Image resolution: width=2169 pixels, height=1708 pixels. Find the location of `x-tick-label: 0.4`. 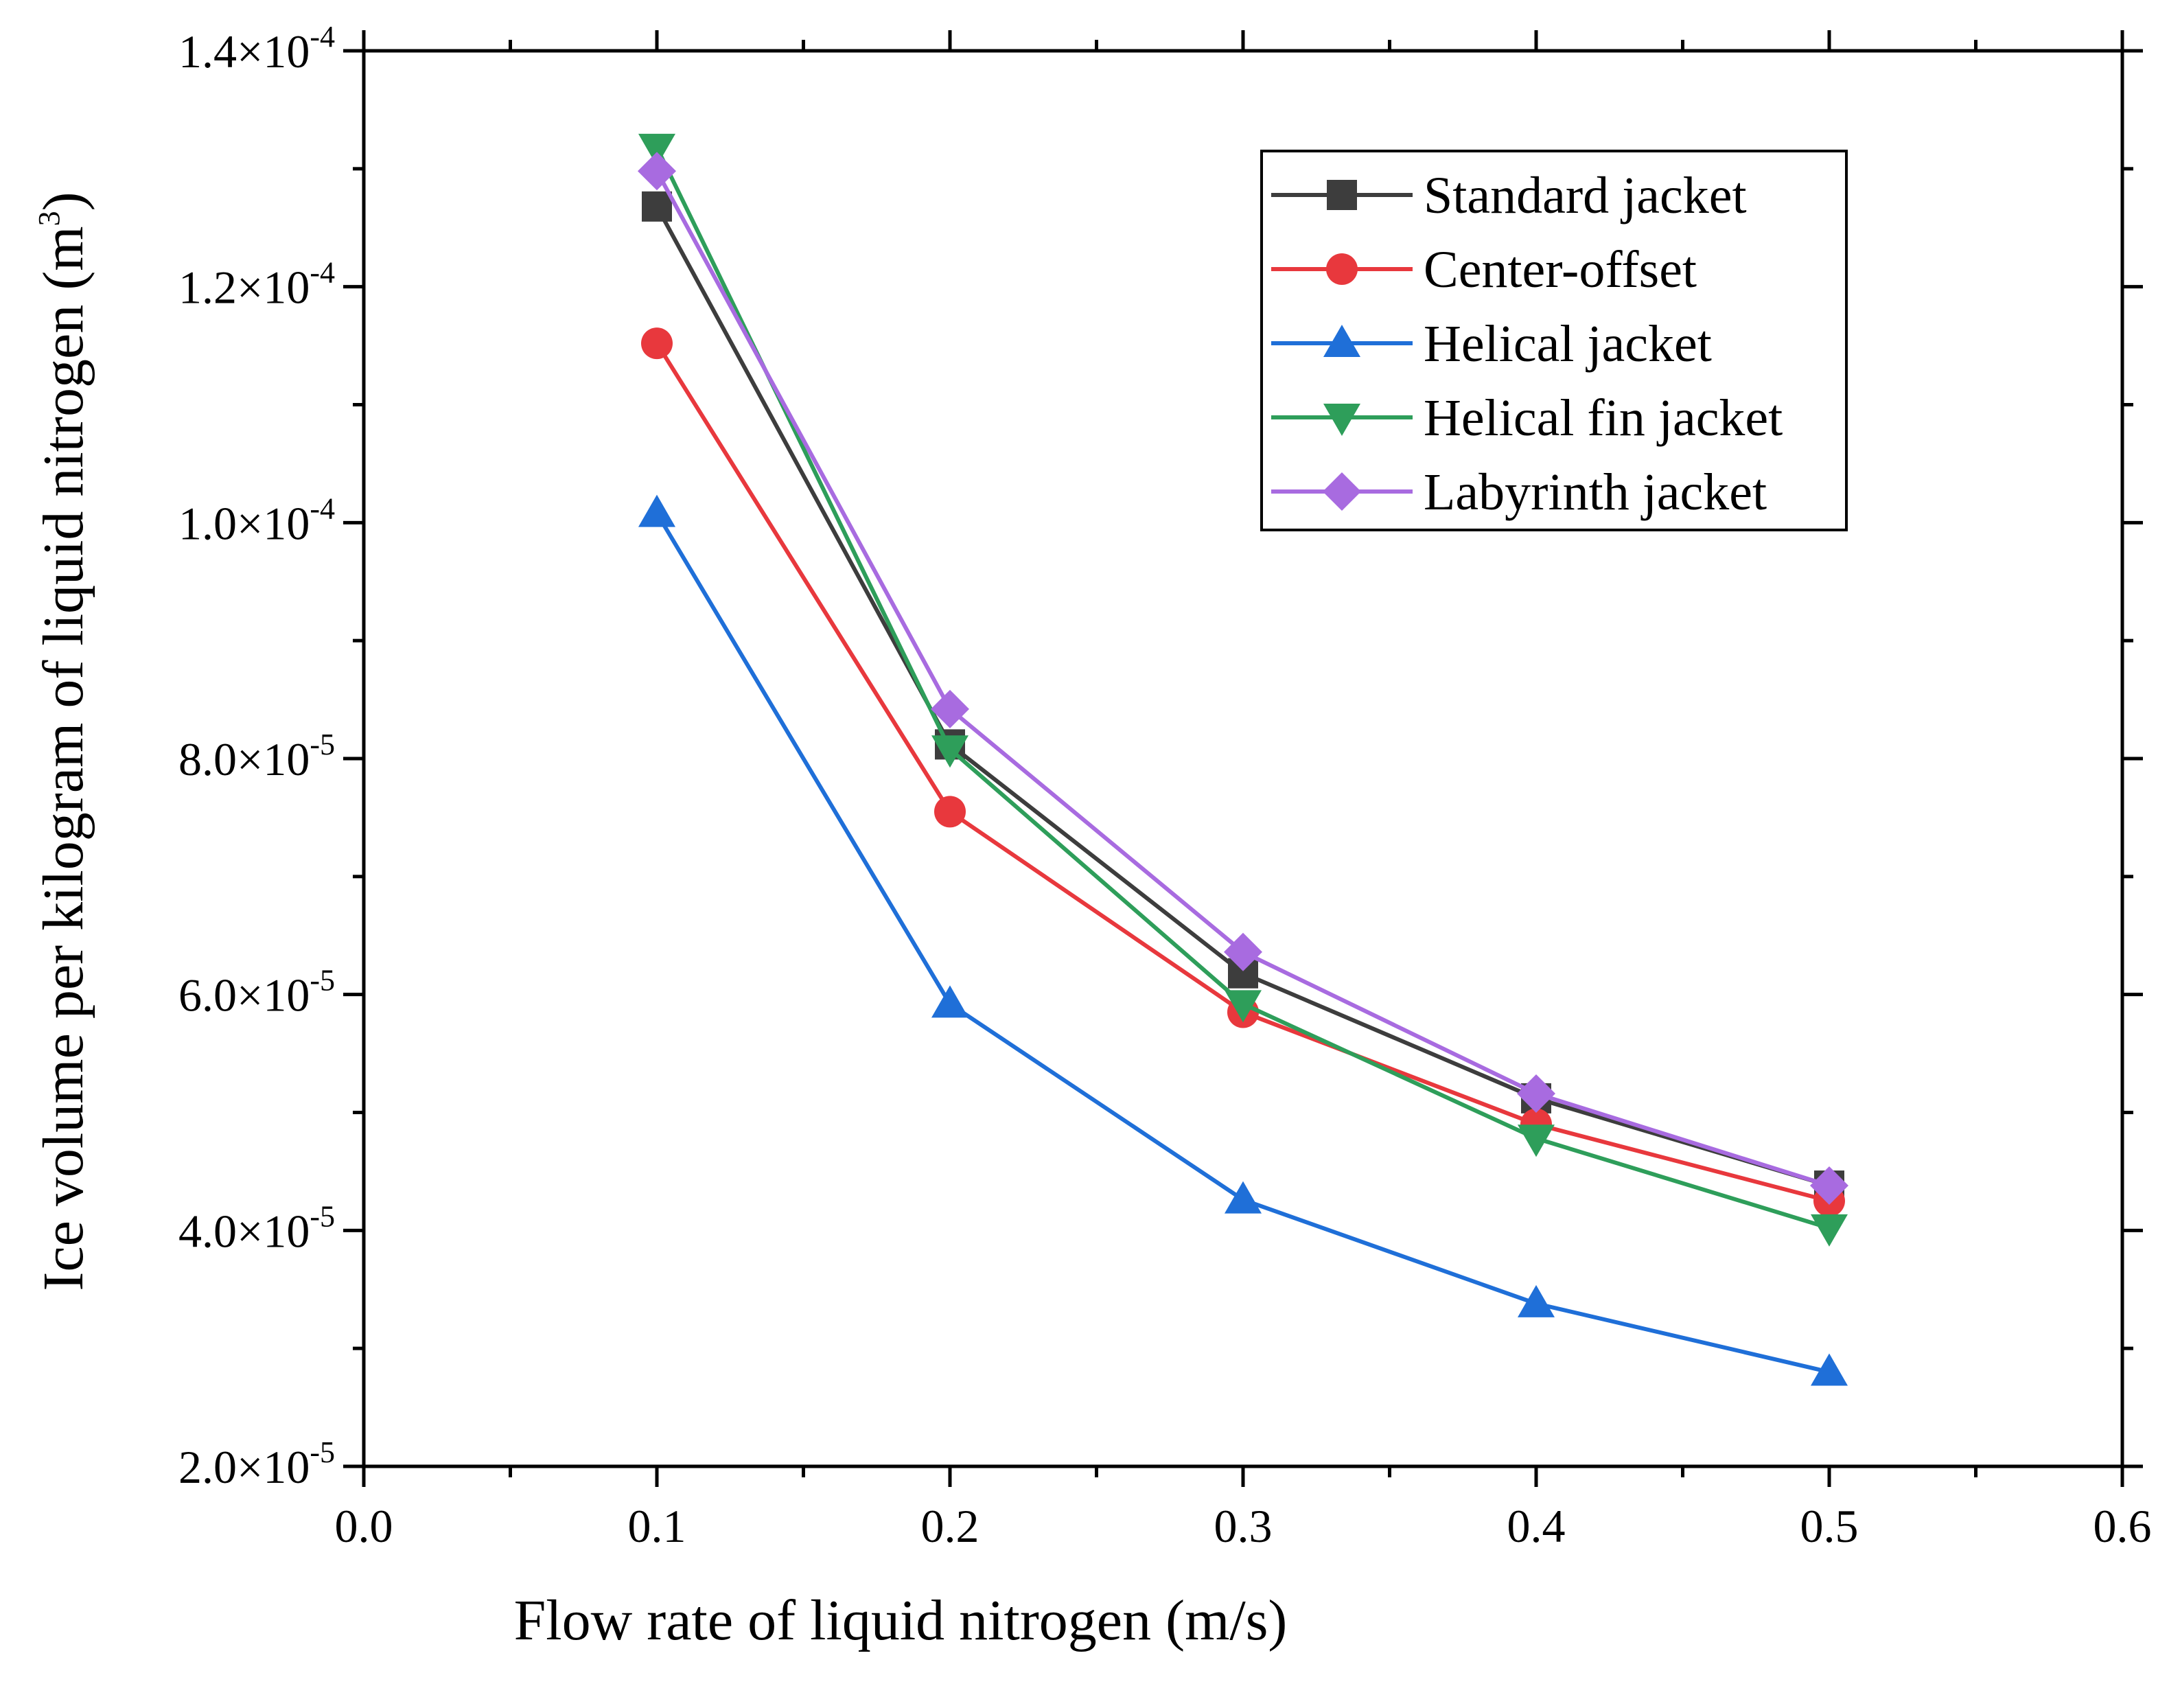

x-tick-label: 0.4 is located at coordinates (1536, 1526).